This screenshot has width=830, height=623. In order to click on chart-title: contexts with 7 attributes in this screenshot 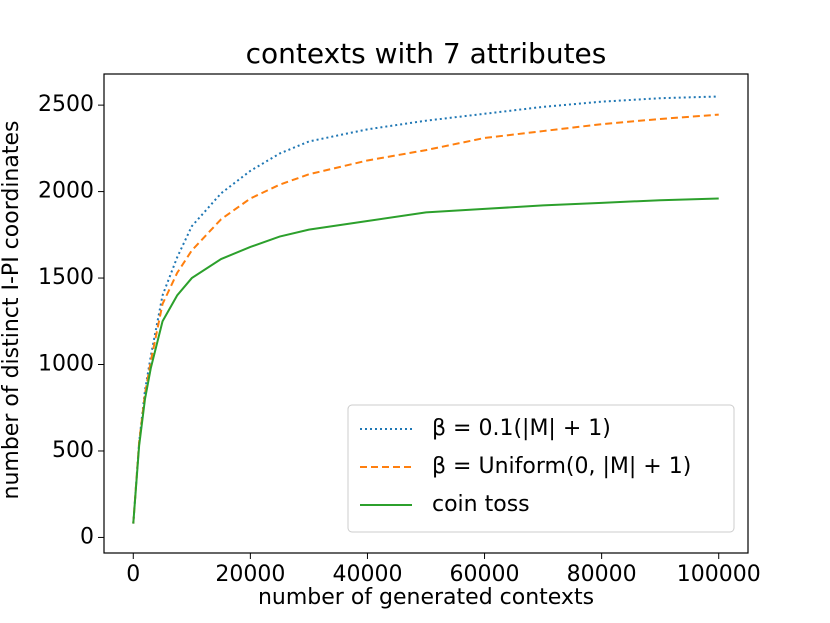, I will do `click(426, 53)`.